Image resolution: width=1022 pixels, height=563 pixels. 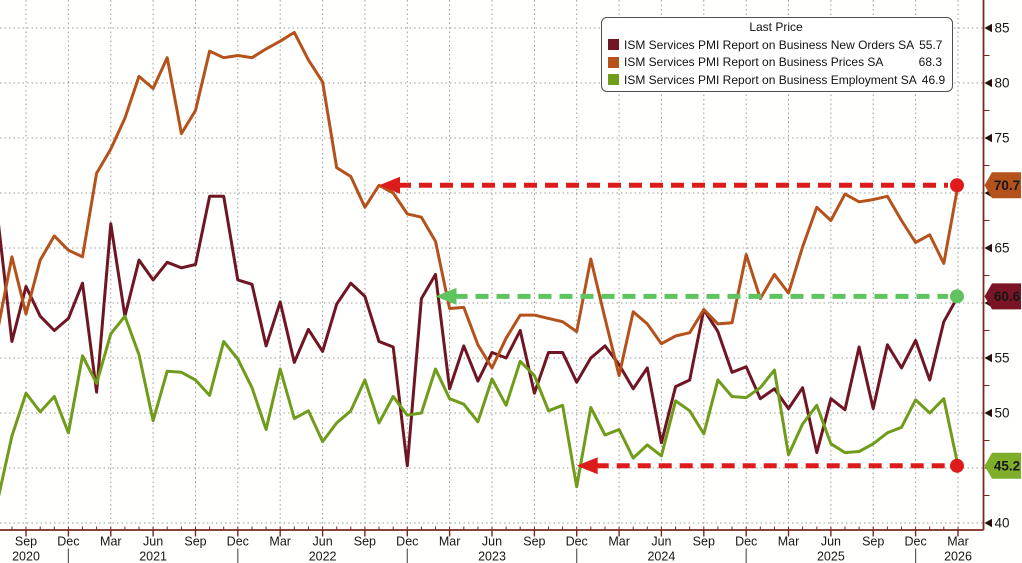 I want to click on legend-value: 55.7, so click(x=931, y=44).